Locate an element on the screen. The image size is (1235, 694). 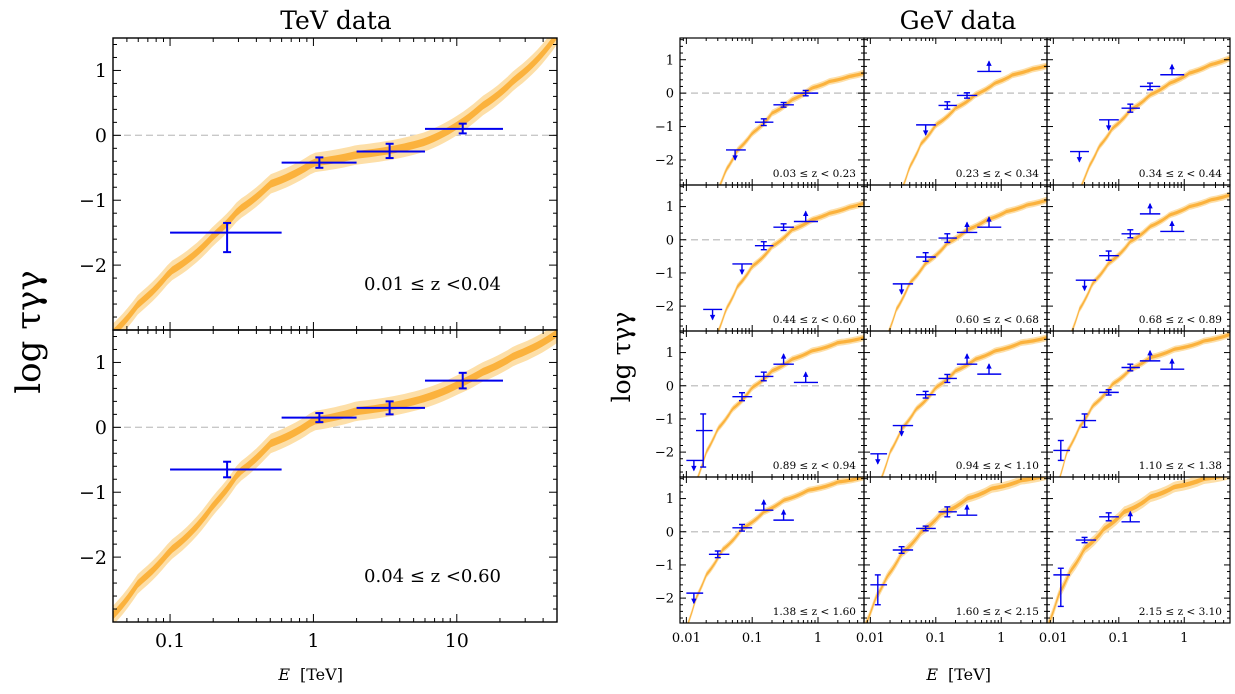
right-xlabel: E [TeV] is located at coordinates (958, 674).